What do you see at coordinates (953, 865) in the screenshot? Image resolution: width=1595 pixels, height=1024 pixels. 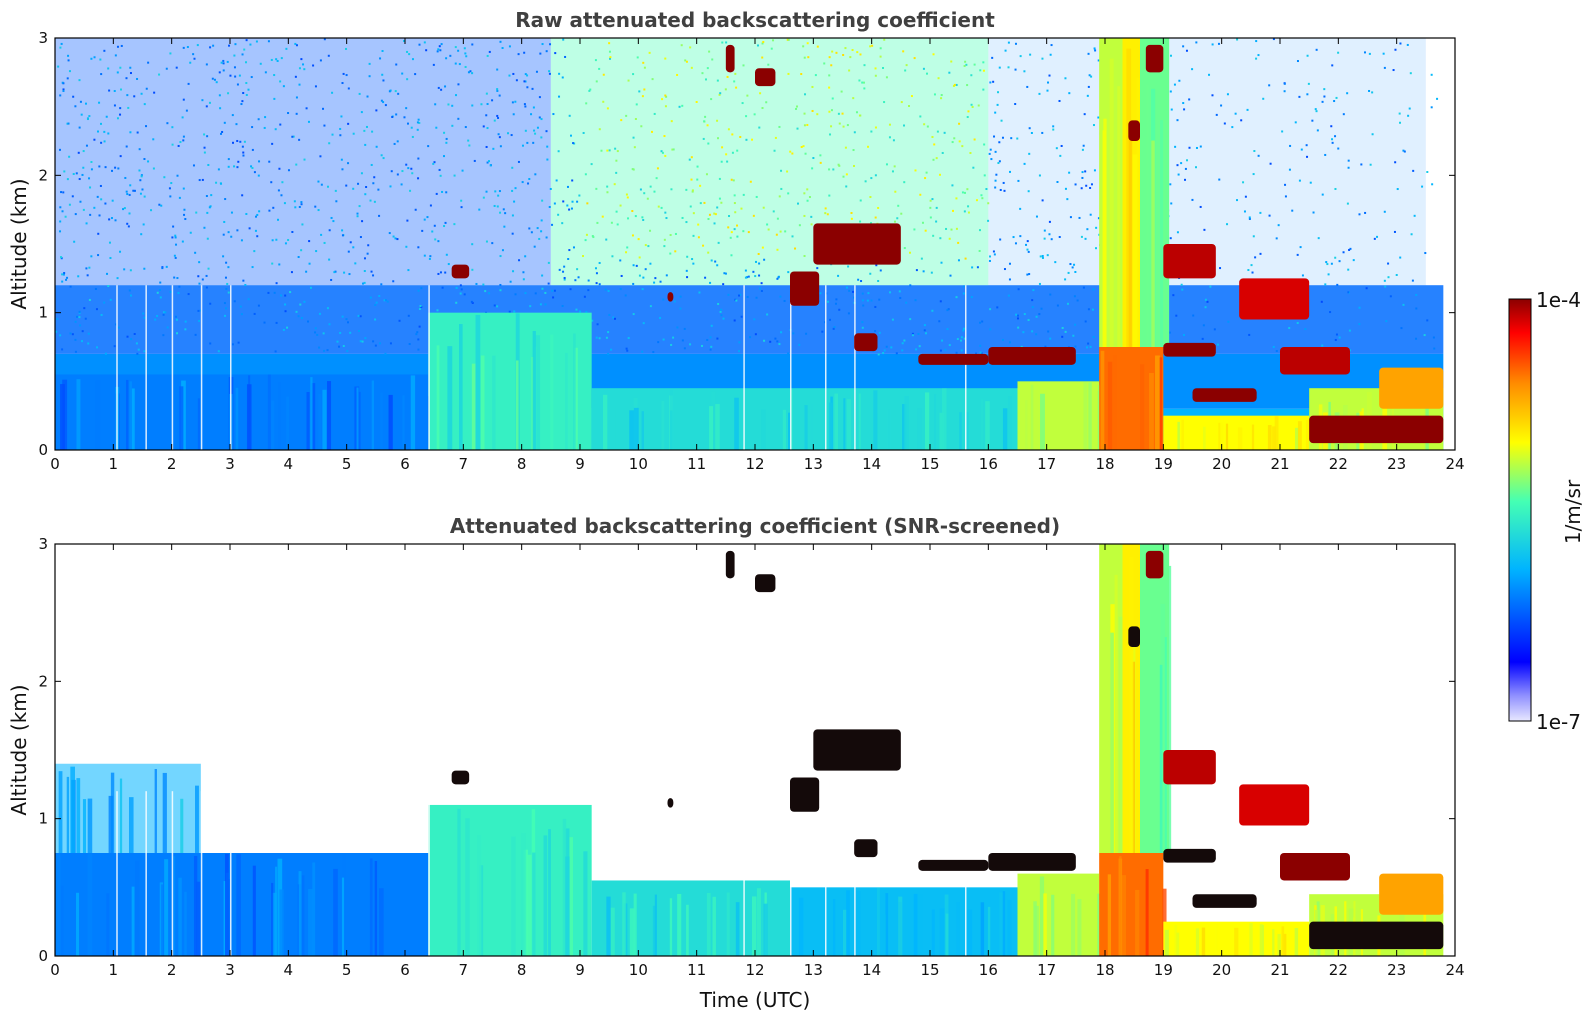 I see `cloud-layer` at bounding box center [953, 865].